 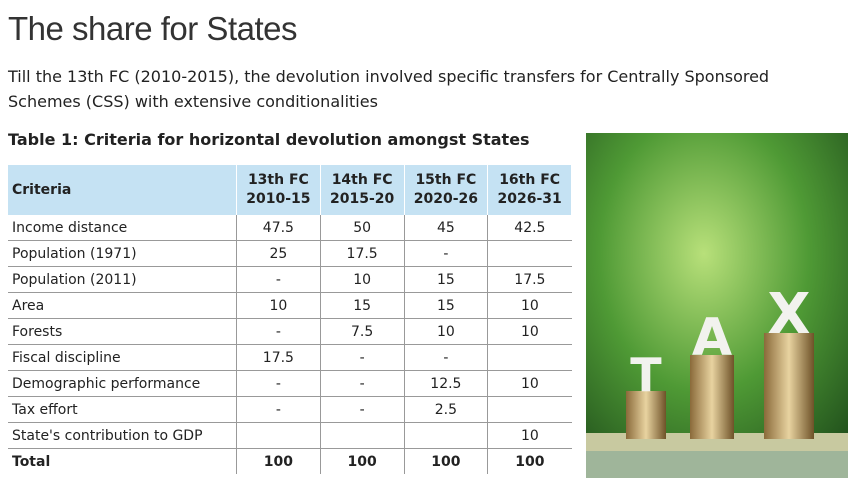 I want to click on header-cell: Criteria, so click(x=122, y=190).